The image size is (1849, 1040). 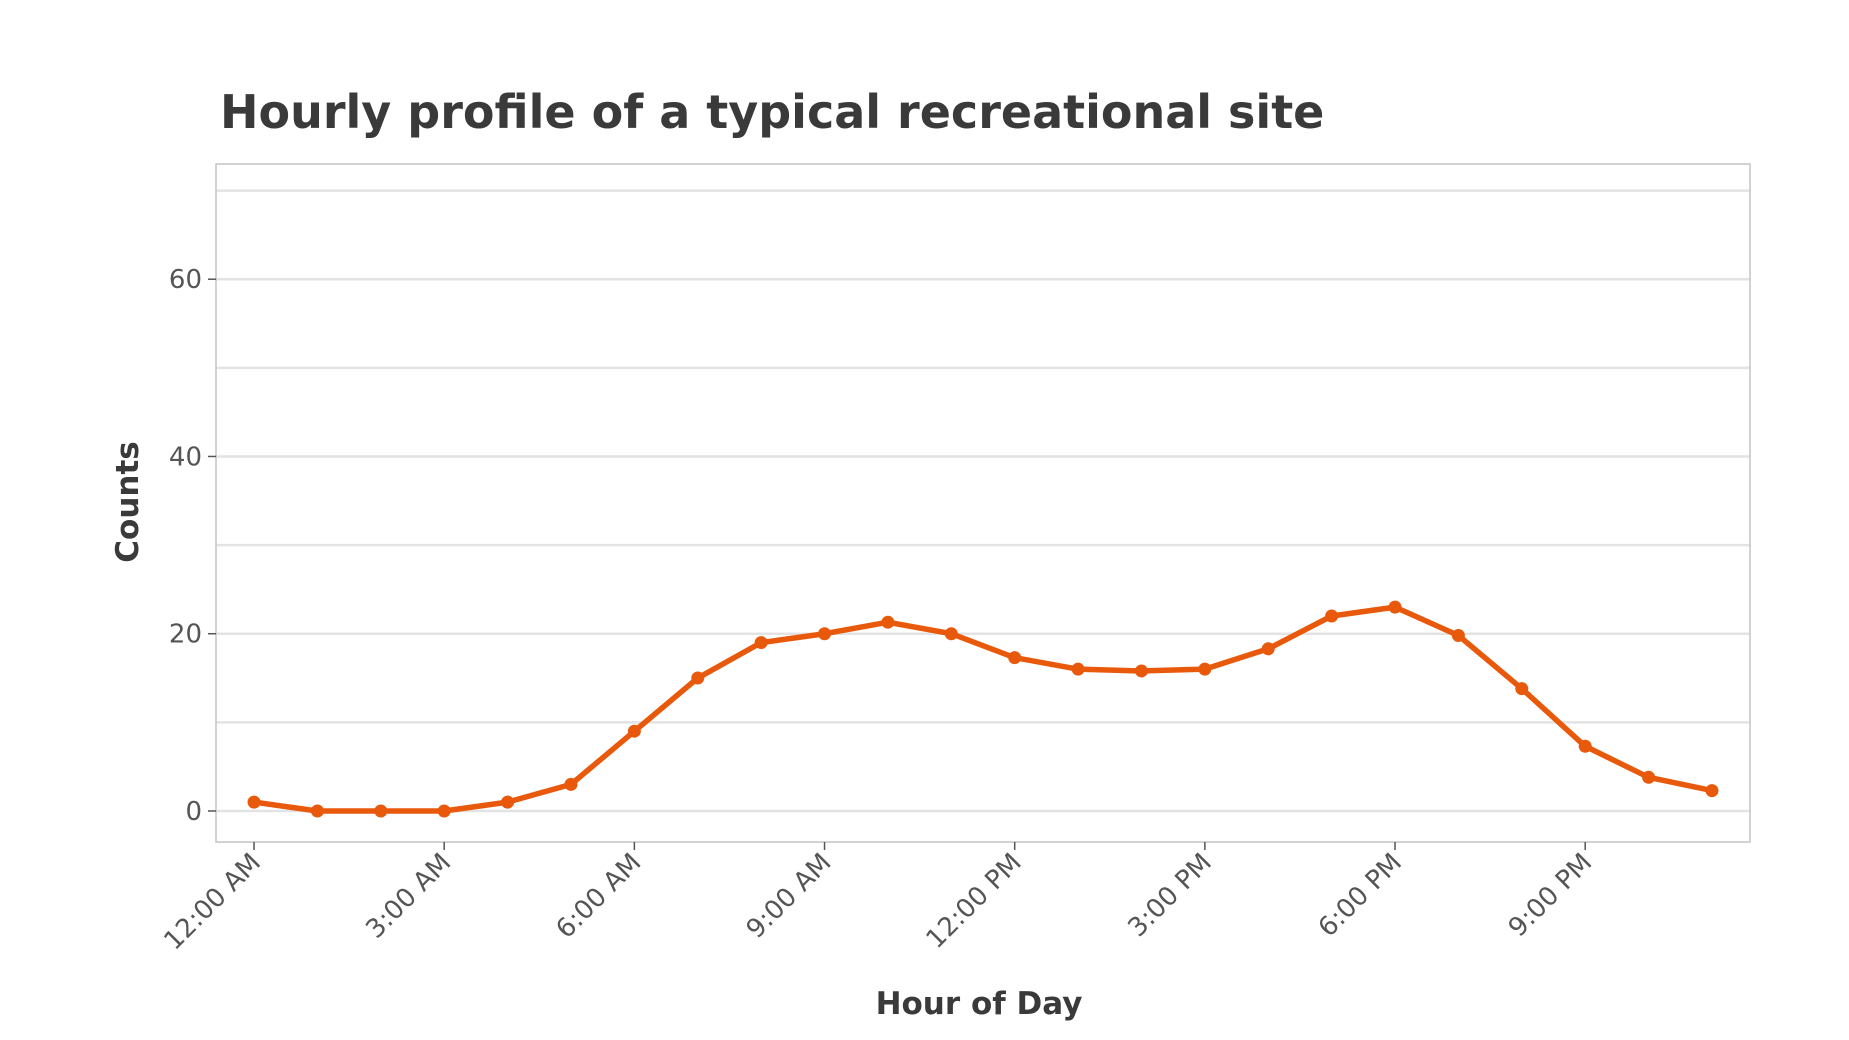 What do you see at coordinates (408, 896) in the screenshot?
I see `x-tick-label: 3:00 AM` at bounding box center [408, 896].